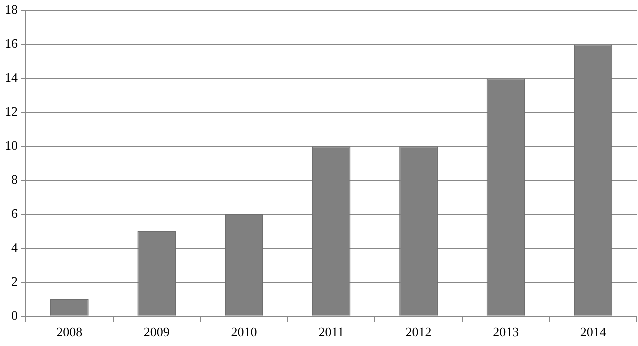  What do you see at coordinates (15, 213) in the screenshot?
I see `y-tick-label: 6` at bounding box center [15, 213].